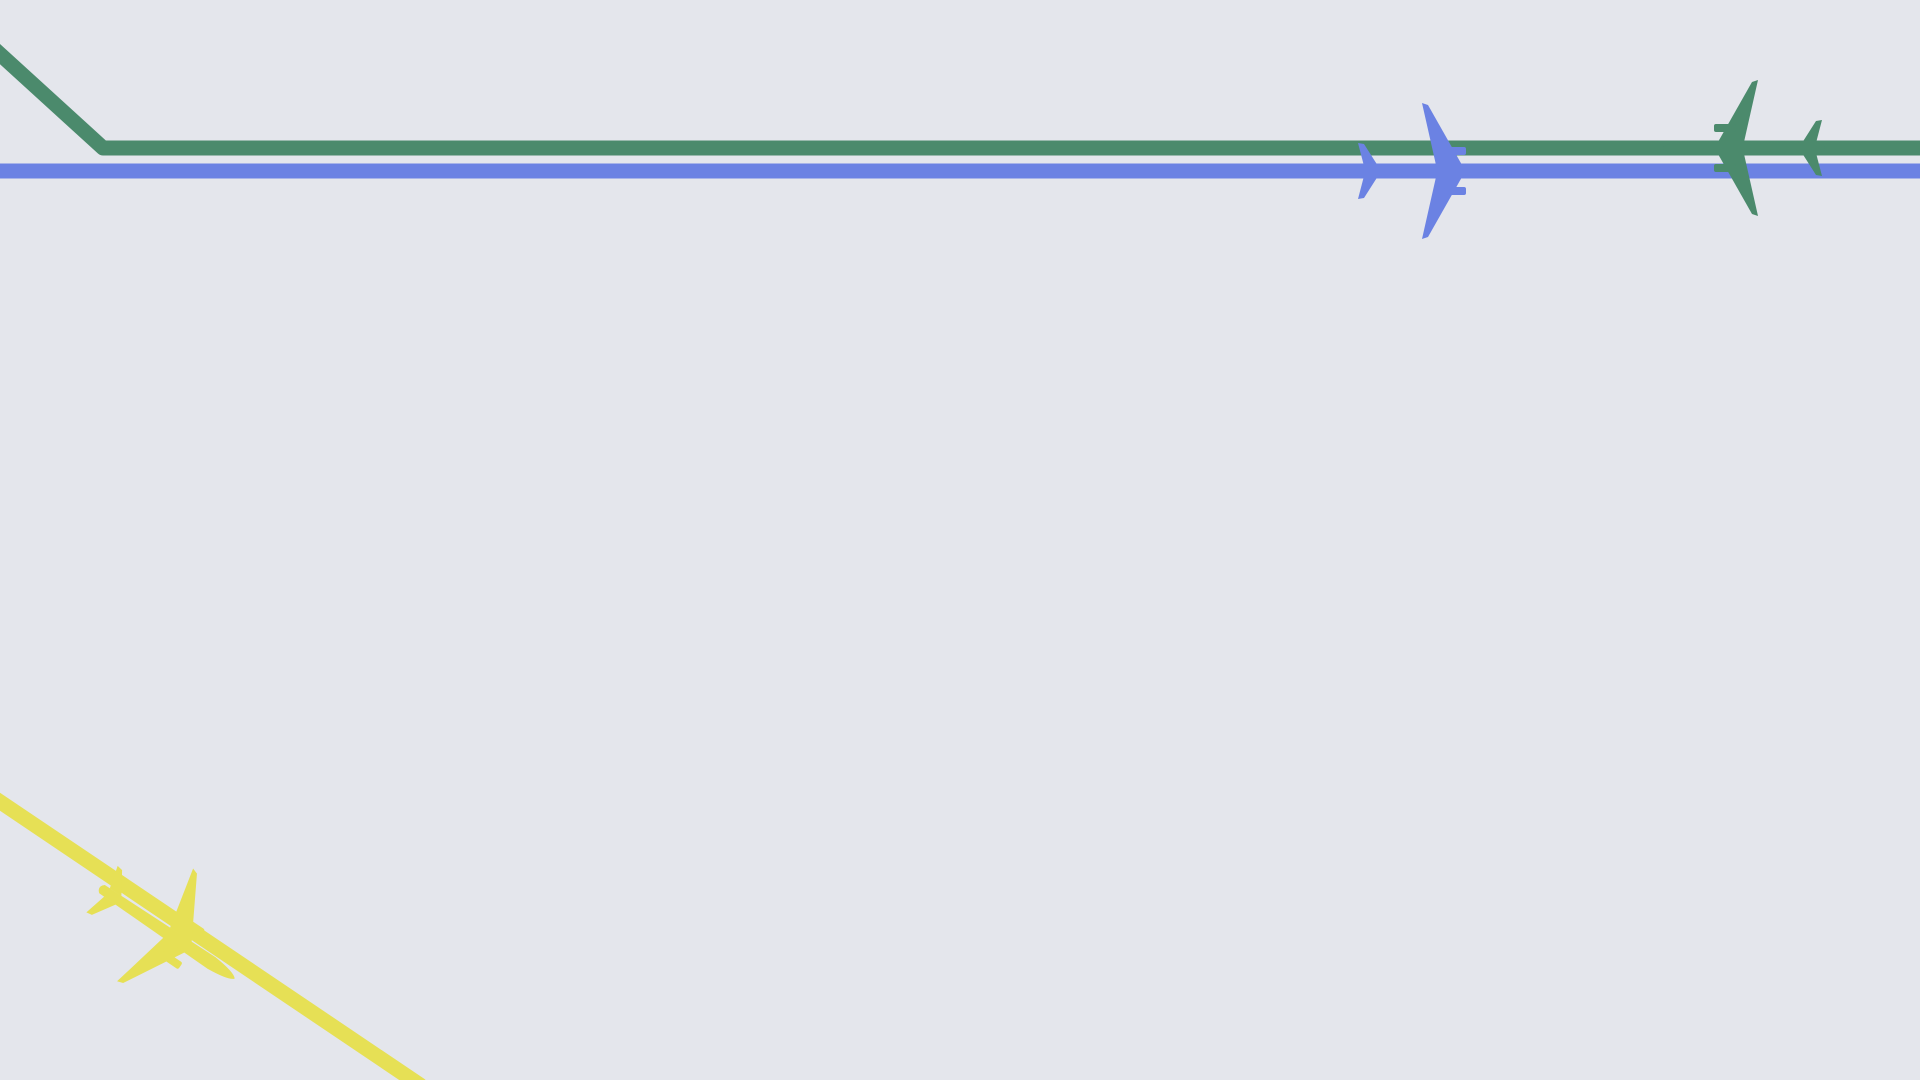 Image resolution: width=1920 pixels, height=1080 pixels. What do you see at coordinates (960, 99) in the screenshot?
I see `flight-path-green` at bounding box center [960, 99].